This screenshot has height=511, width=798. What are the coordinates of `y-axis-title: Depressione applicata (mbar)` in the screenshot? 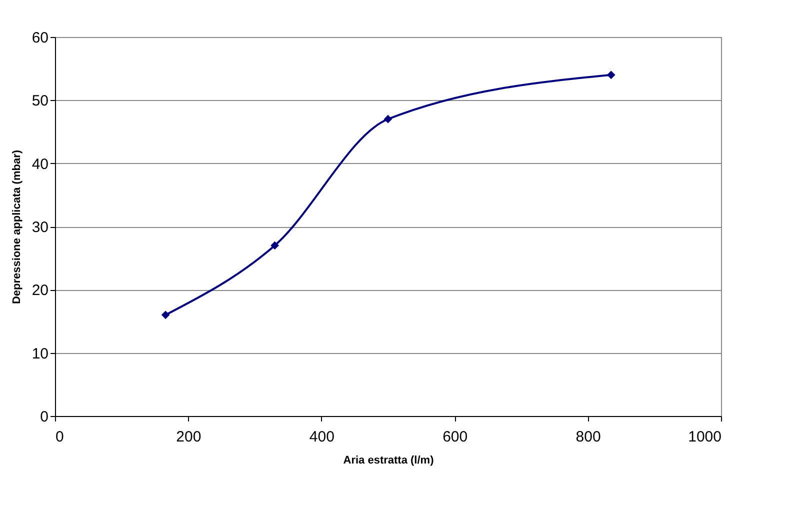 It's located at (16, 227).